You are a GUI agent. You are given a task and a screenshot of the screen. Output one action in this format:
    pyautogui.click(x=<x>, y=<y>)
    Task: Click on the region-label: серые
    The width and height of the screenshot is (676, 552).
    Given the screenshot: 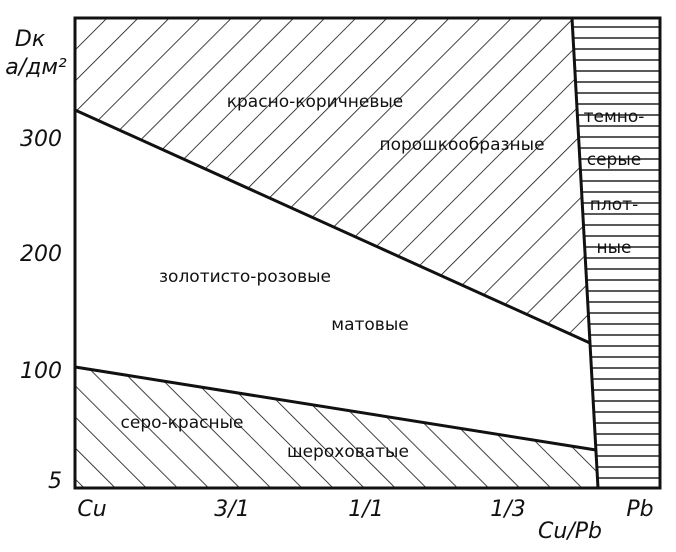 What is the action you would take?
    pyautogui.click(x=614, y=160)
    